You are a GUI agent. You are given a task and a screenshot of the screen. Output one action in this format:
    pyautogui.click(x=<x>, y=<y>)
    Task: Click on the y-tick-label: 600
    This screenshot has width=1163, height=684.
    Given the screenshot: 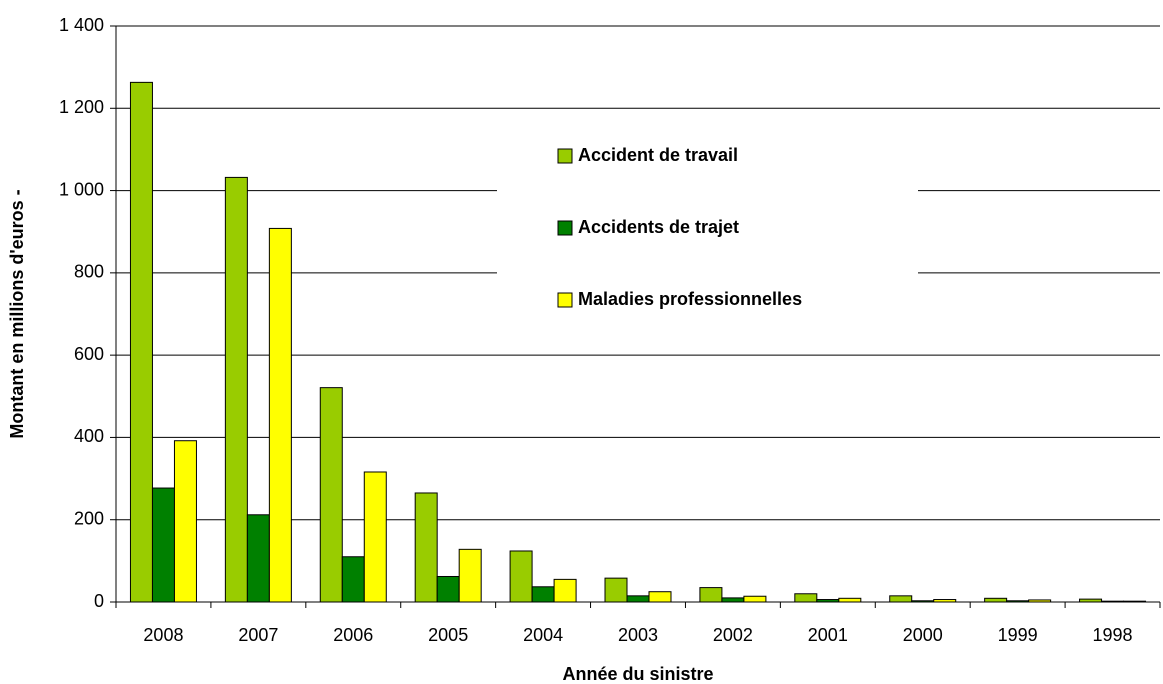 What is the action you would take?
    pyautogui.click(x=89, y=354)
    